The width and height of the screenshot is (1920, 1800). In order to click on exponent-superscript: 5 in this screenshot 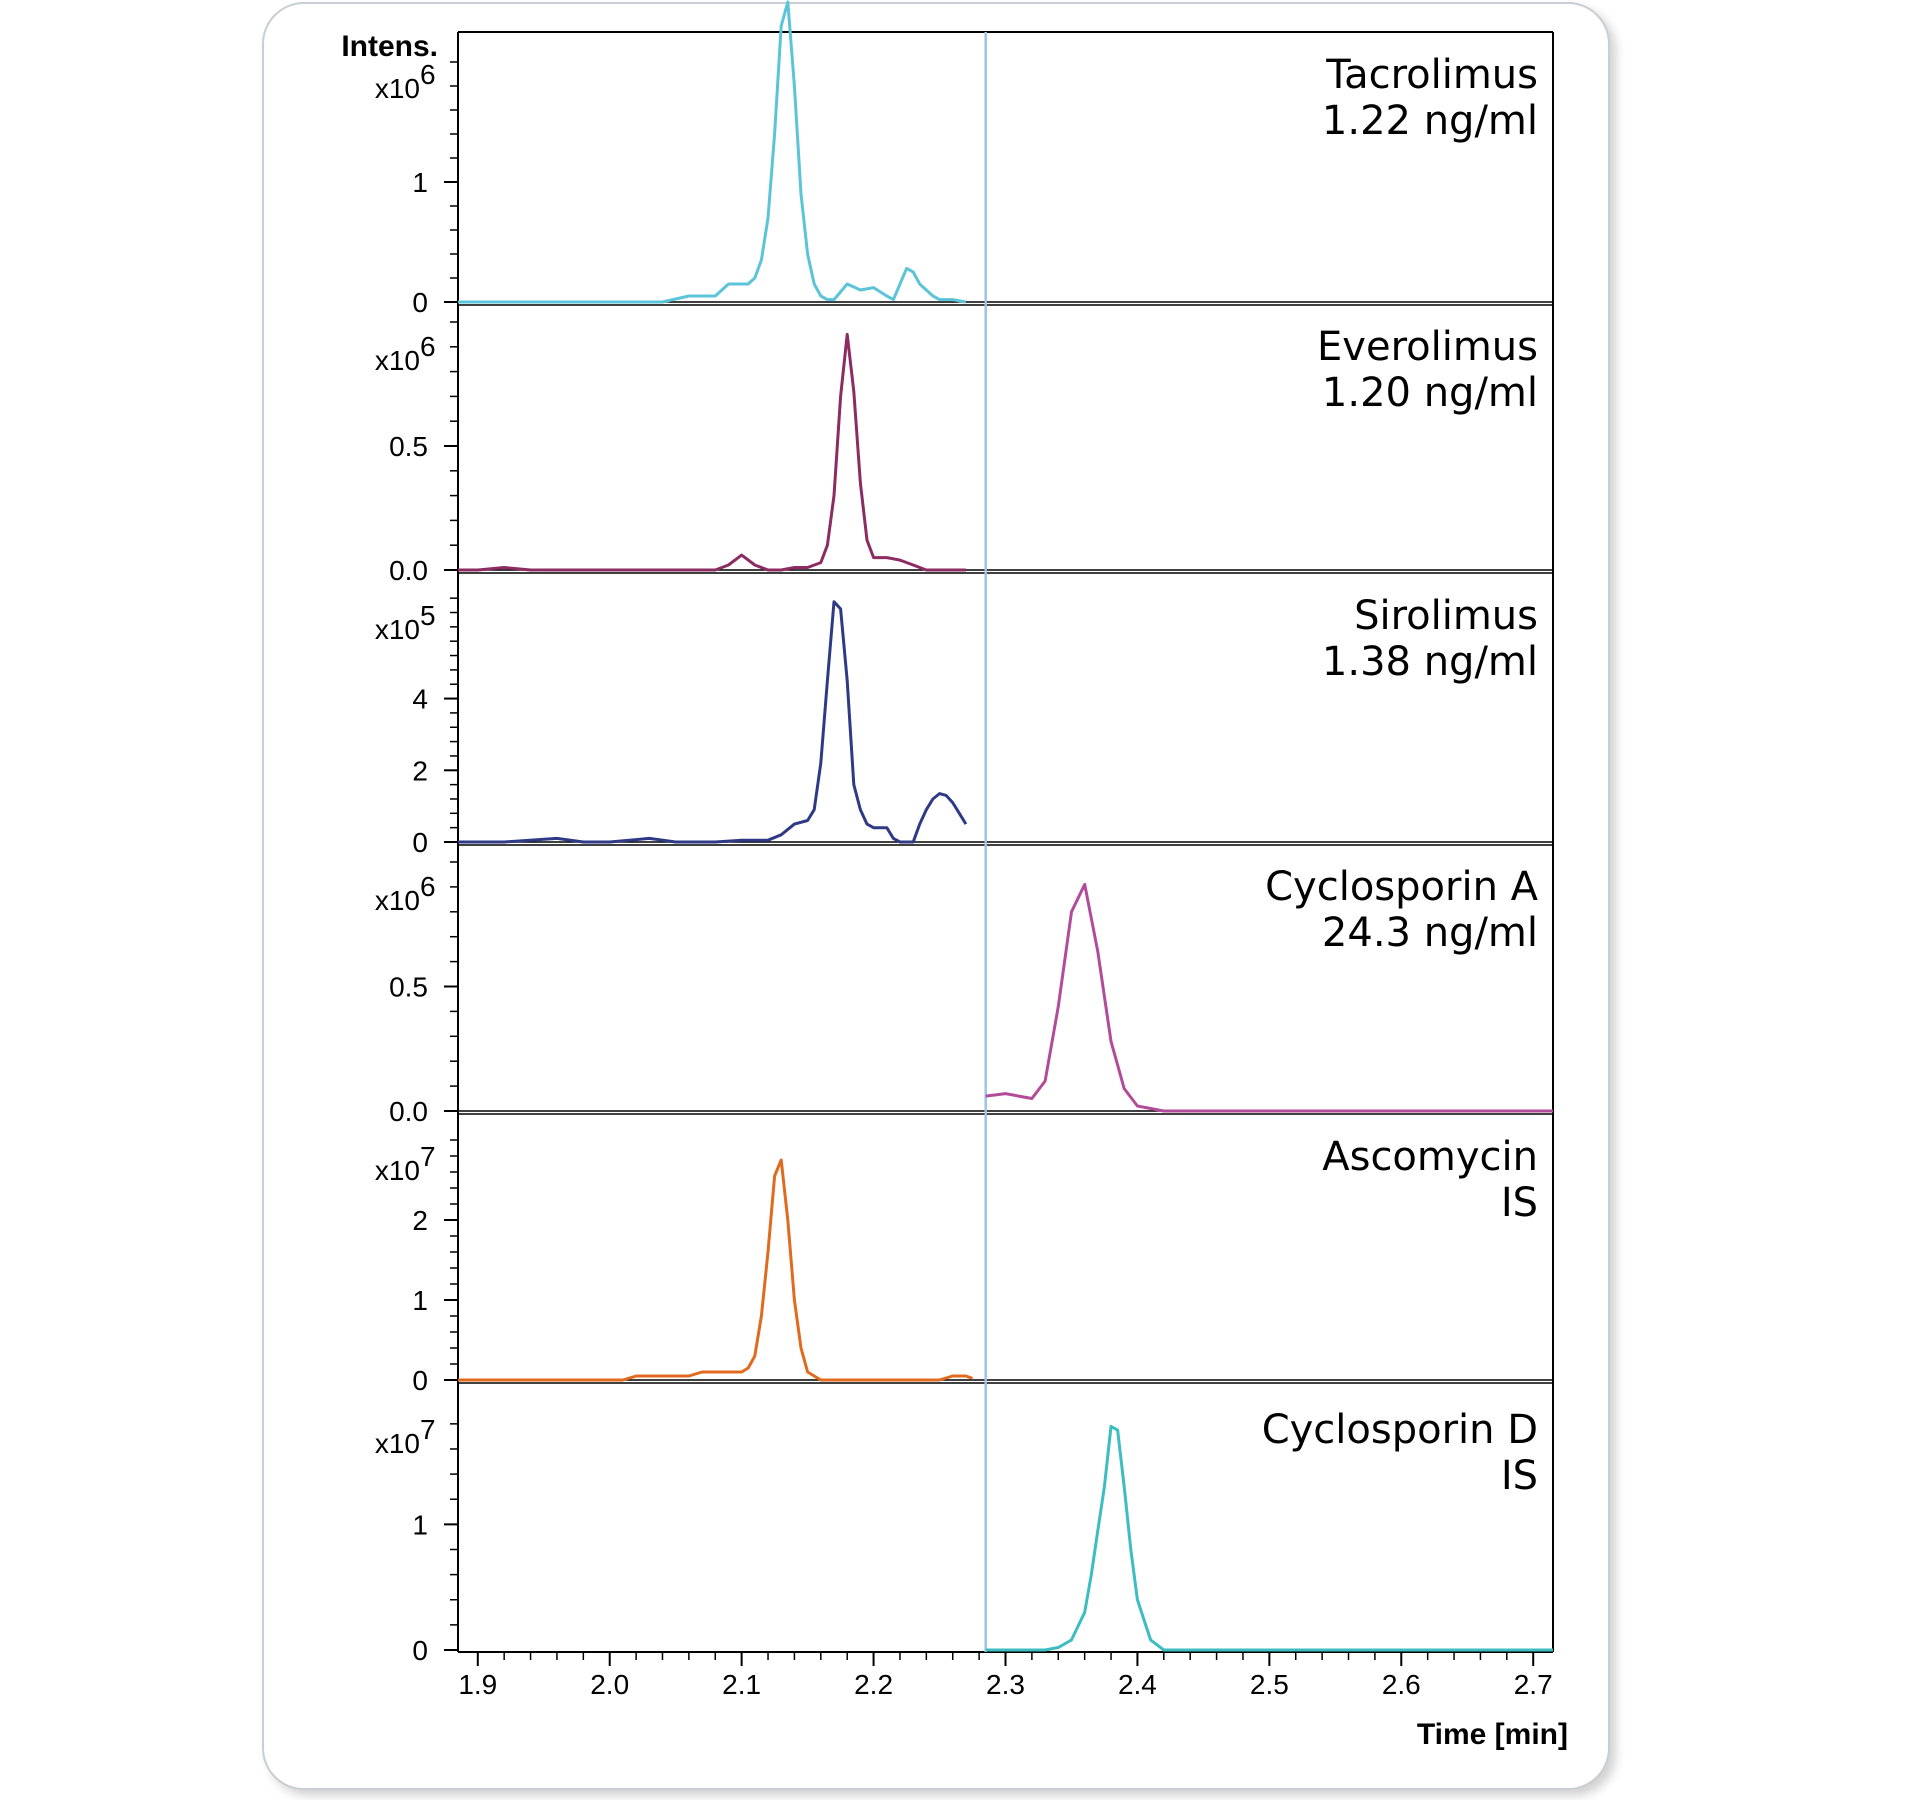, I will do `click(428, 615)`.